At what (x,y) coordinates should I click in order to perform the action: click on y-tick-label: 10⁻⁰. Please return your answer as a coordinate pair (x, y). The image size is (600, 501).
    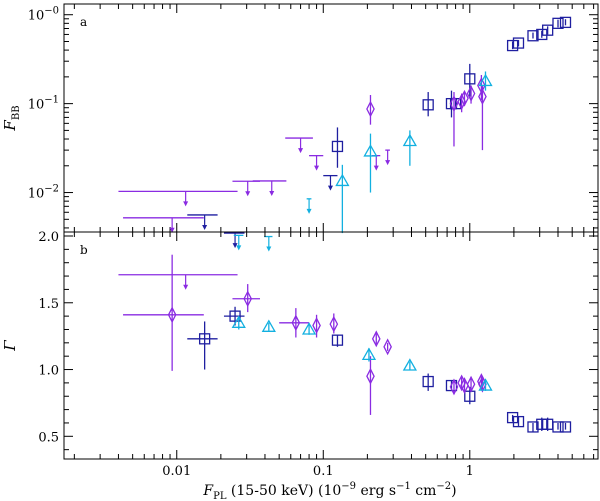
    Looking at the image, I should click on (43, 15).